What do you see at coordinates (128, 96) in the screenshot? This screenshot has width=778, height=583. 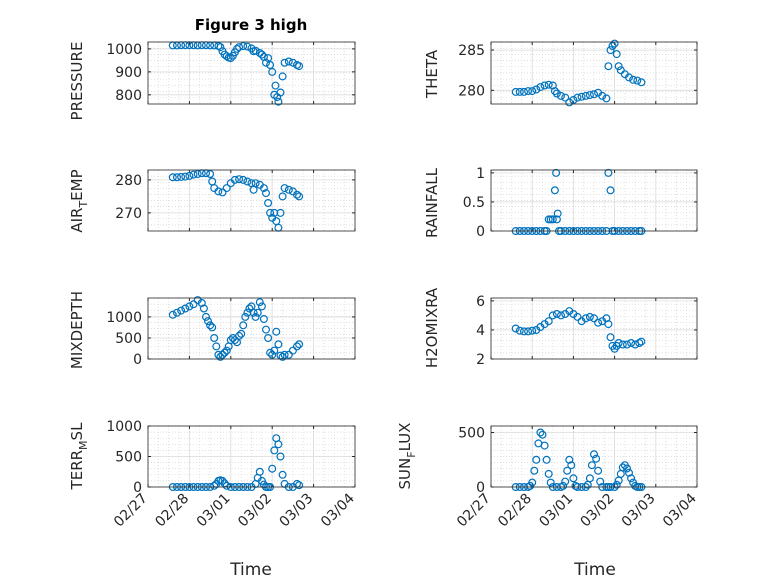 I see `y-tick-label: 800` at bounding box center [128, 96].